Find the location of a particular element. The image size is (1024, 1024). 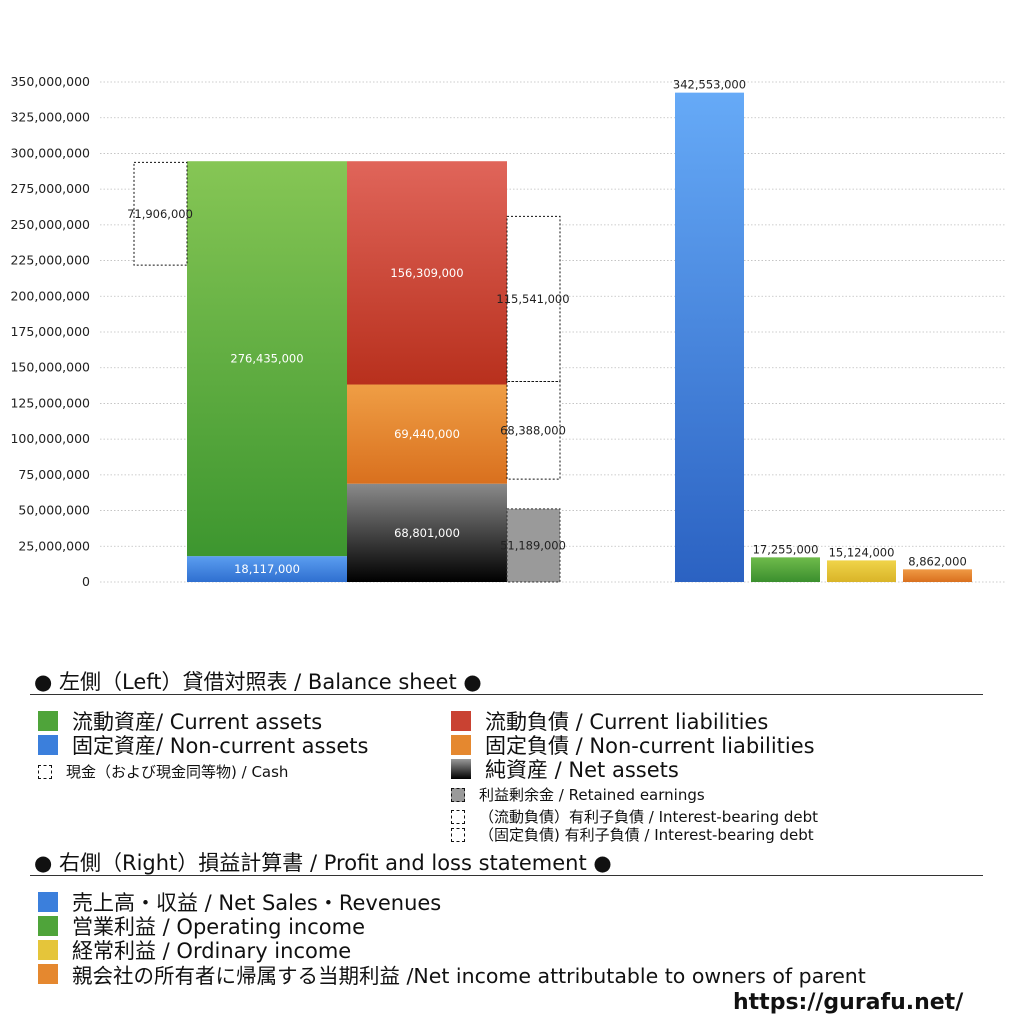

y-tick-label: 0 is located at coordinates (86, 581).